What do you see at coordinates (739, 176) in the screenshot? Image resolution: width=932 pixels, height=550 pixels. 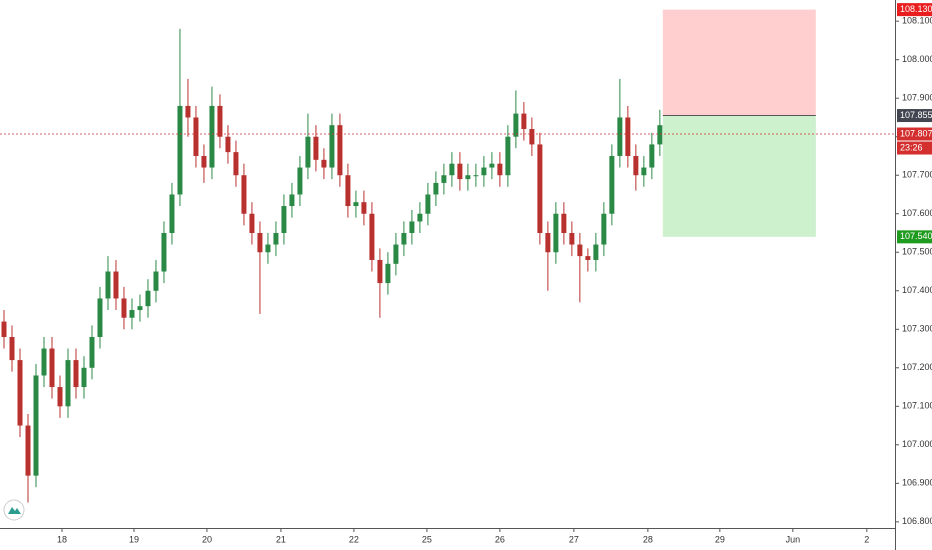 I see `stop-zone` at bounding box center [739, 176].